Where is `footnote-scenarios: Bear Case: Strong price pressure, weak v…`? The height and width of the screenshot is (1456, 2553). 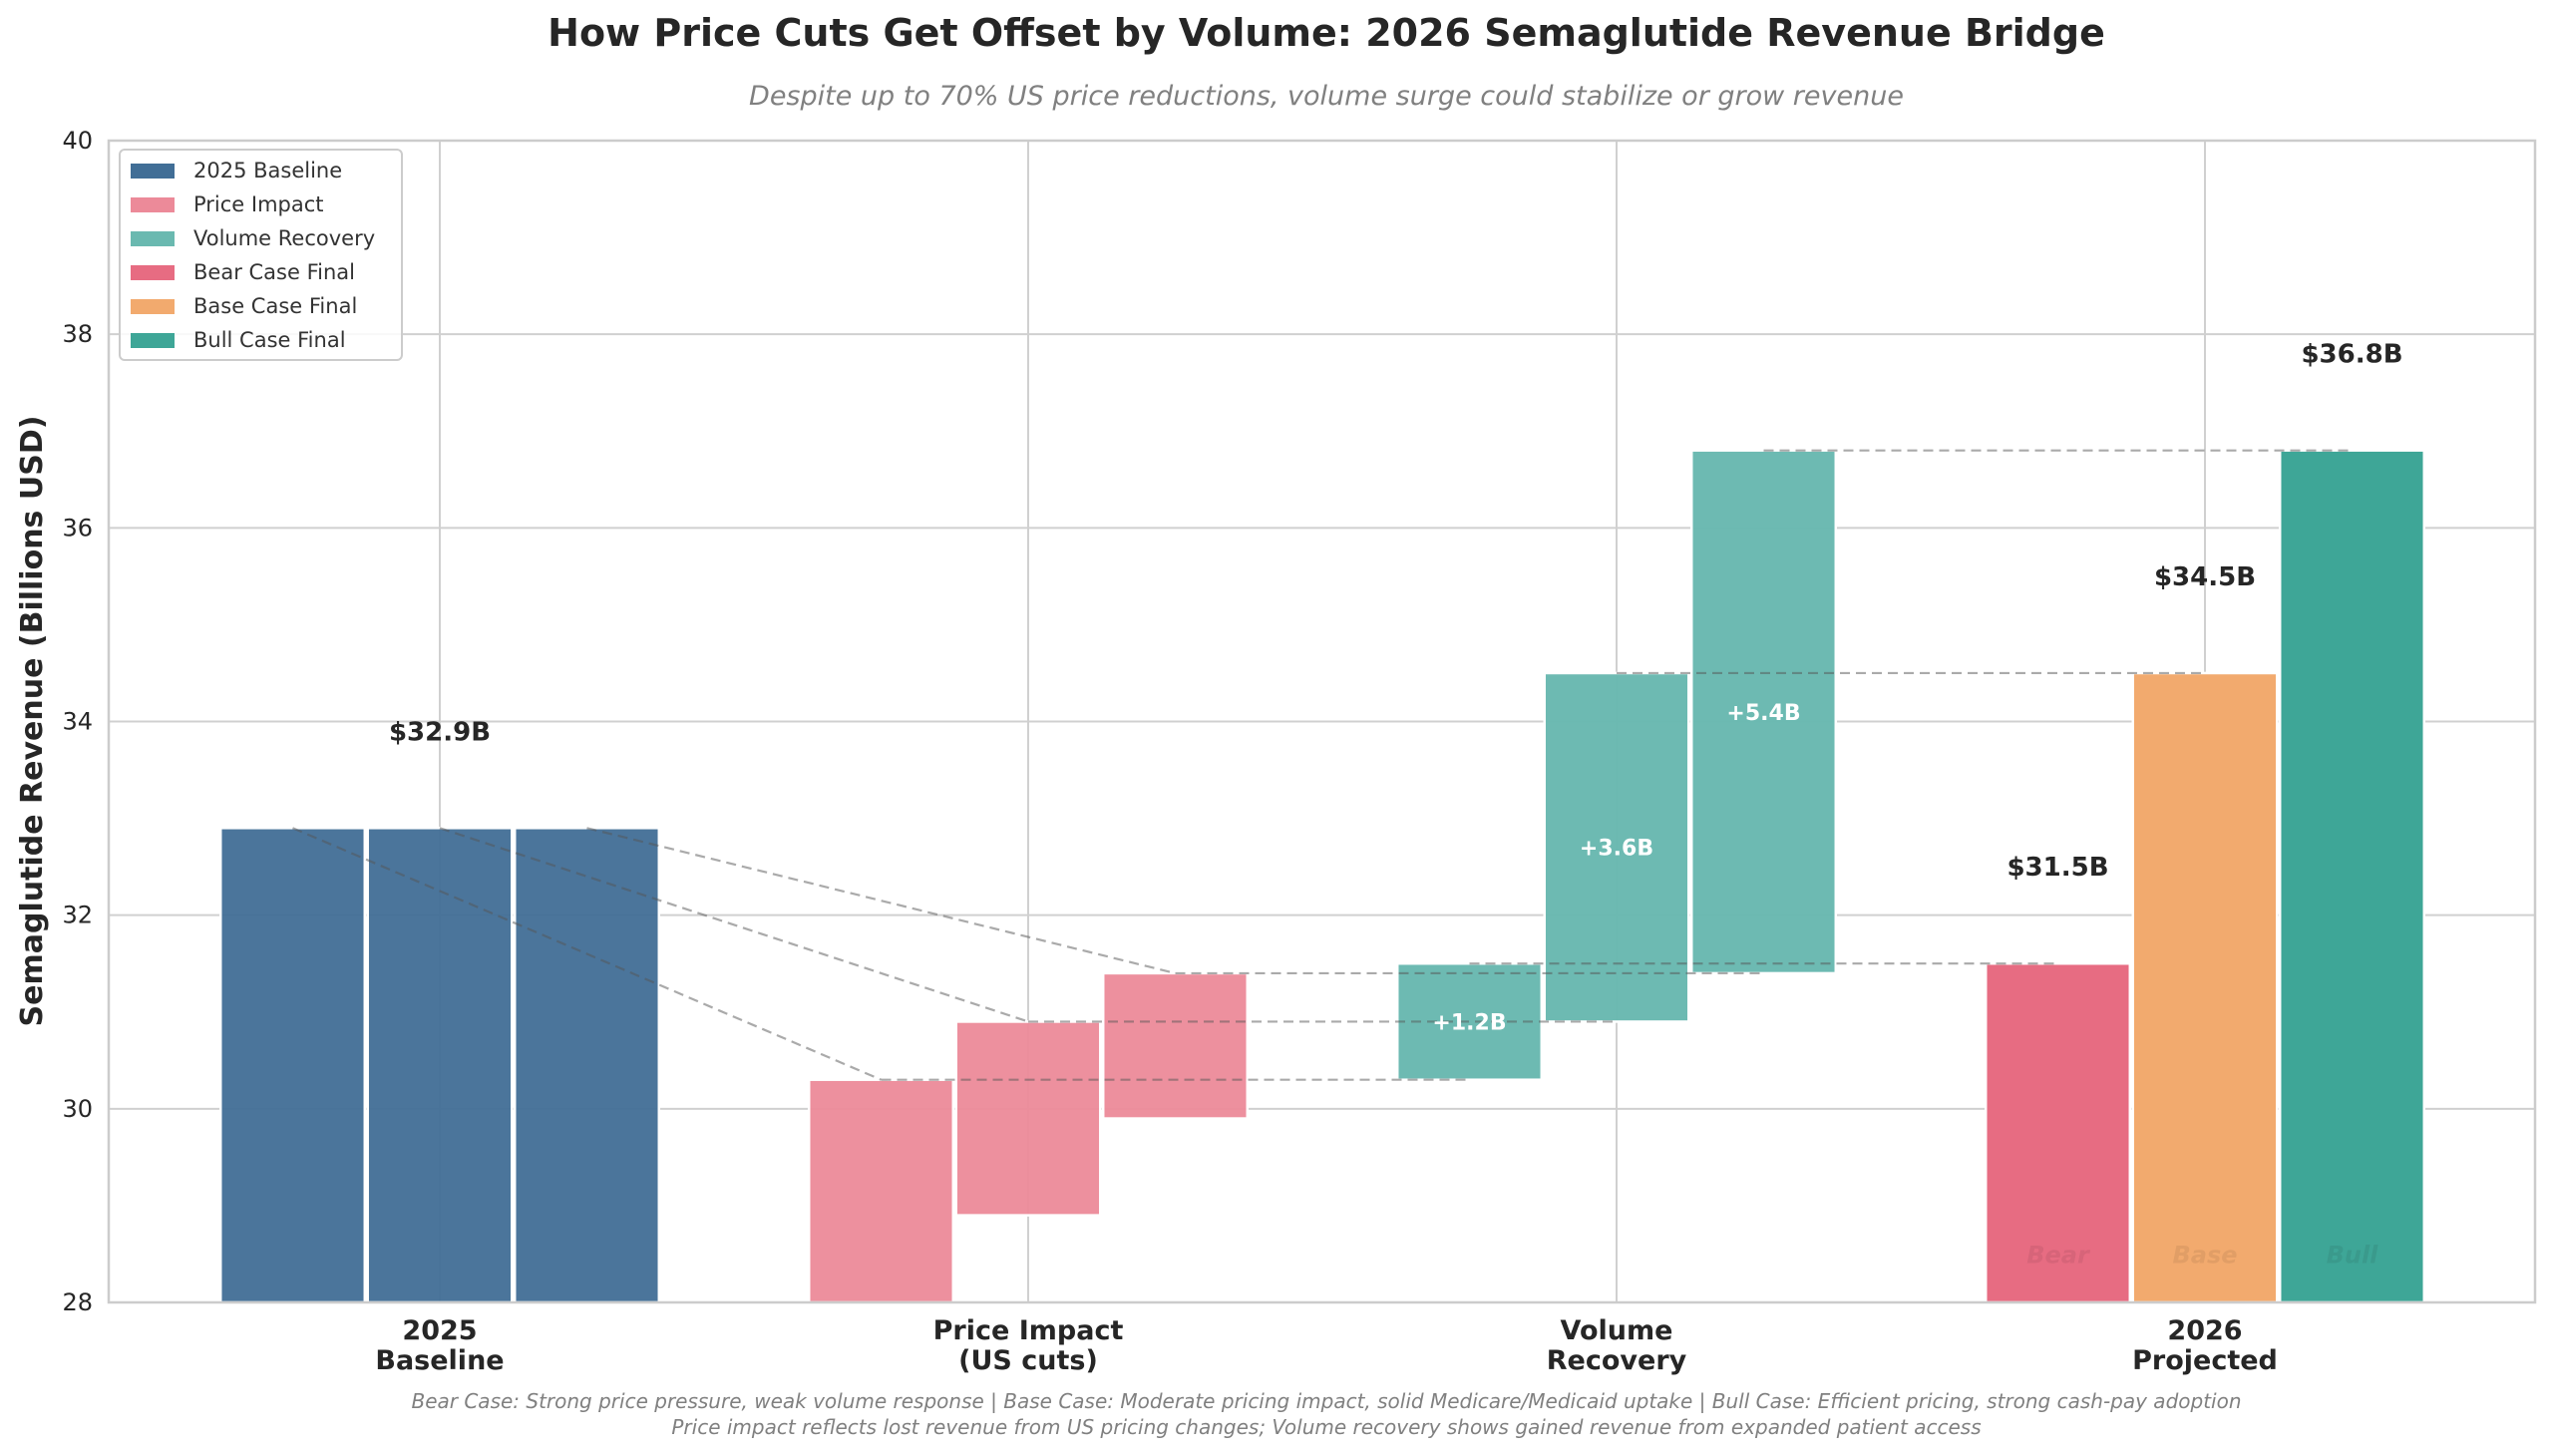
footnote-scenarios: Bear Case: Strong price pressure, weak v… is located at coordinates (1326, 1401).